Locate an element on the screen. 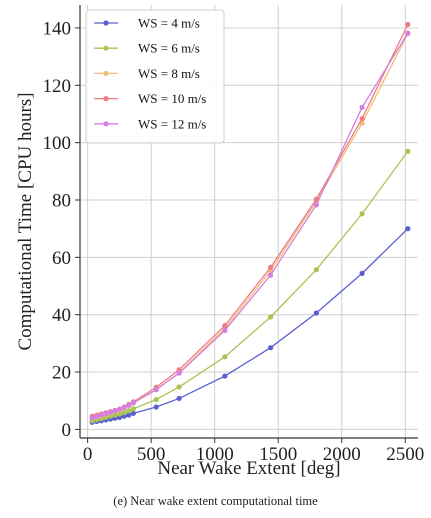 Image resolution: width=431 pixels, height=518 pixels. x-tick-label: 2500 is located at coordinates (405, 454).